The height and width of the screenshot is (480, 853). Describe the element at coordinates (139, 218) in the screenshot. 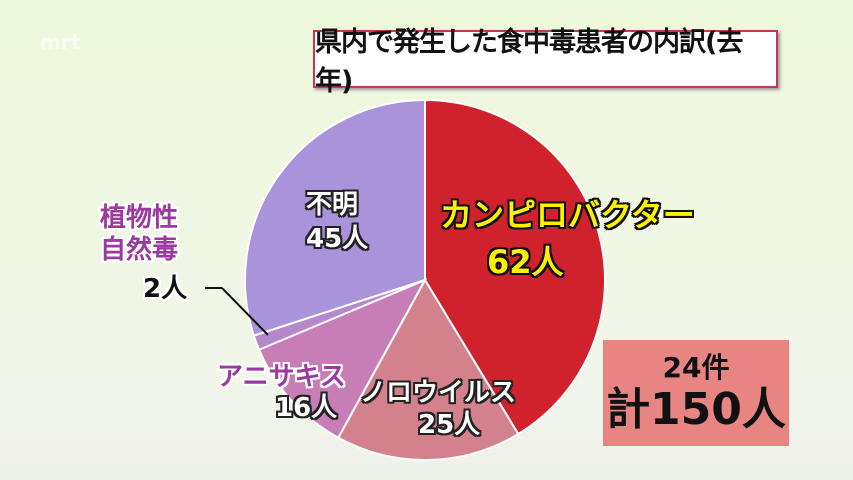

I see `label-plant-toxin-1: 植物性` at that location.